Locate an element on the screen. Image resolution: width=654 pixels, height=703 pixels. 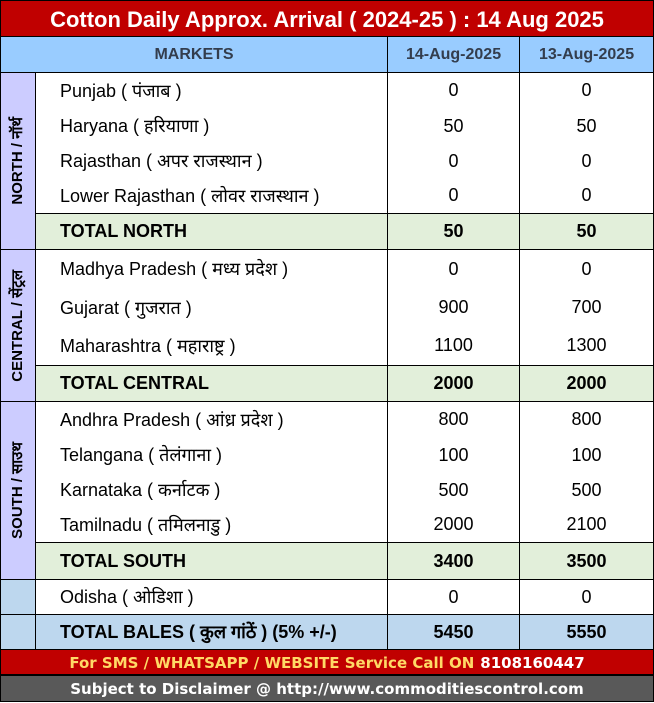
market-name: Odisha ( ओडिशा ) is located at coordinates (211, 597).